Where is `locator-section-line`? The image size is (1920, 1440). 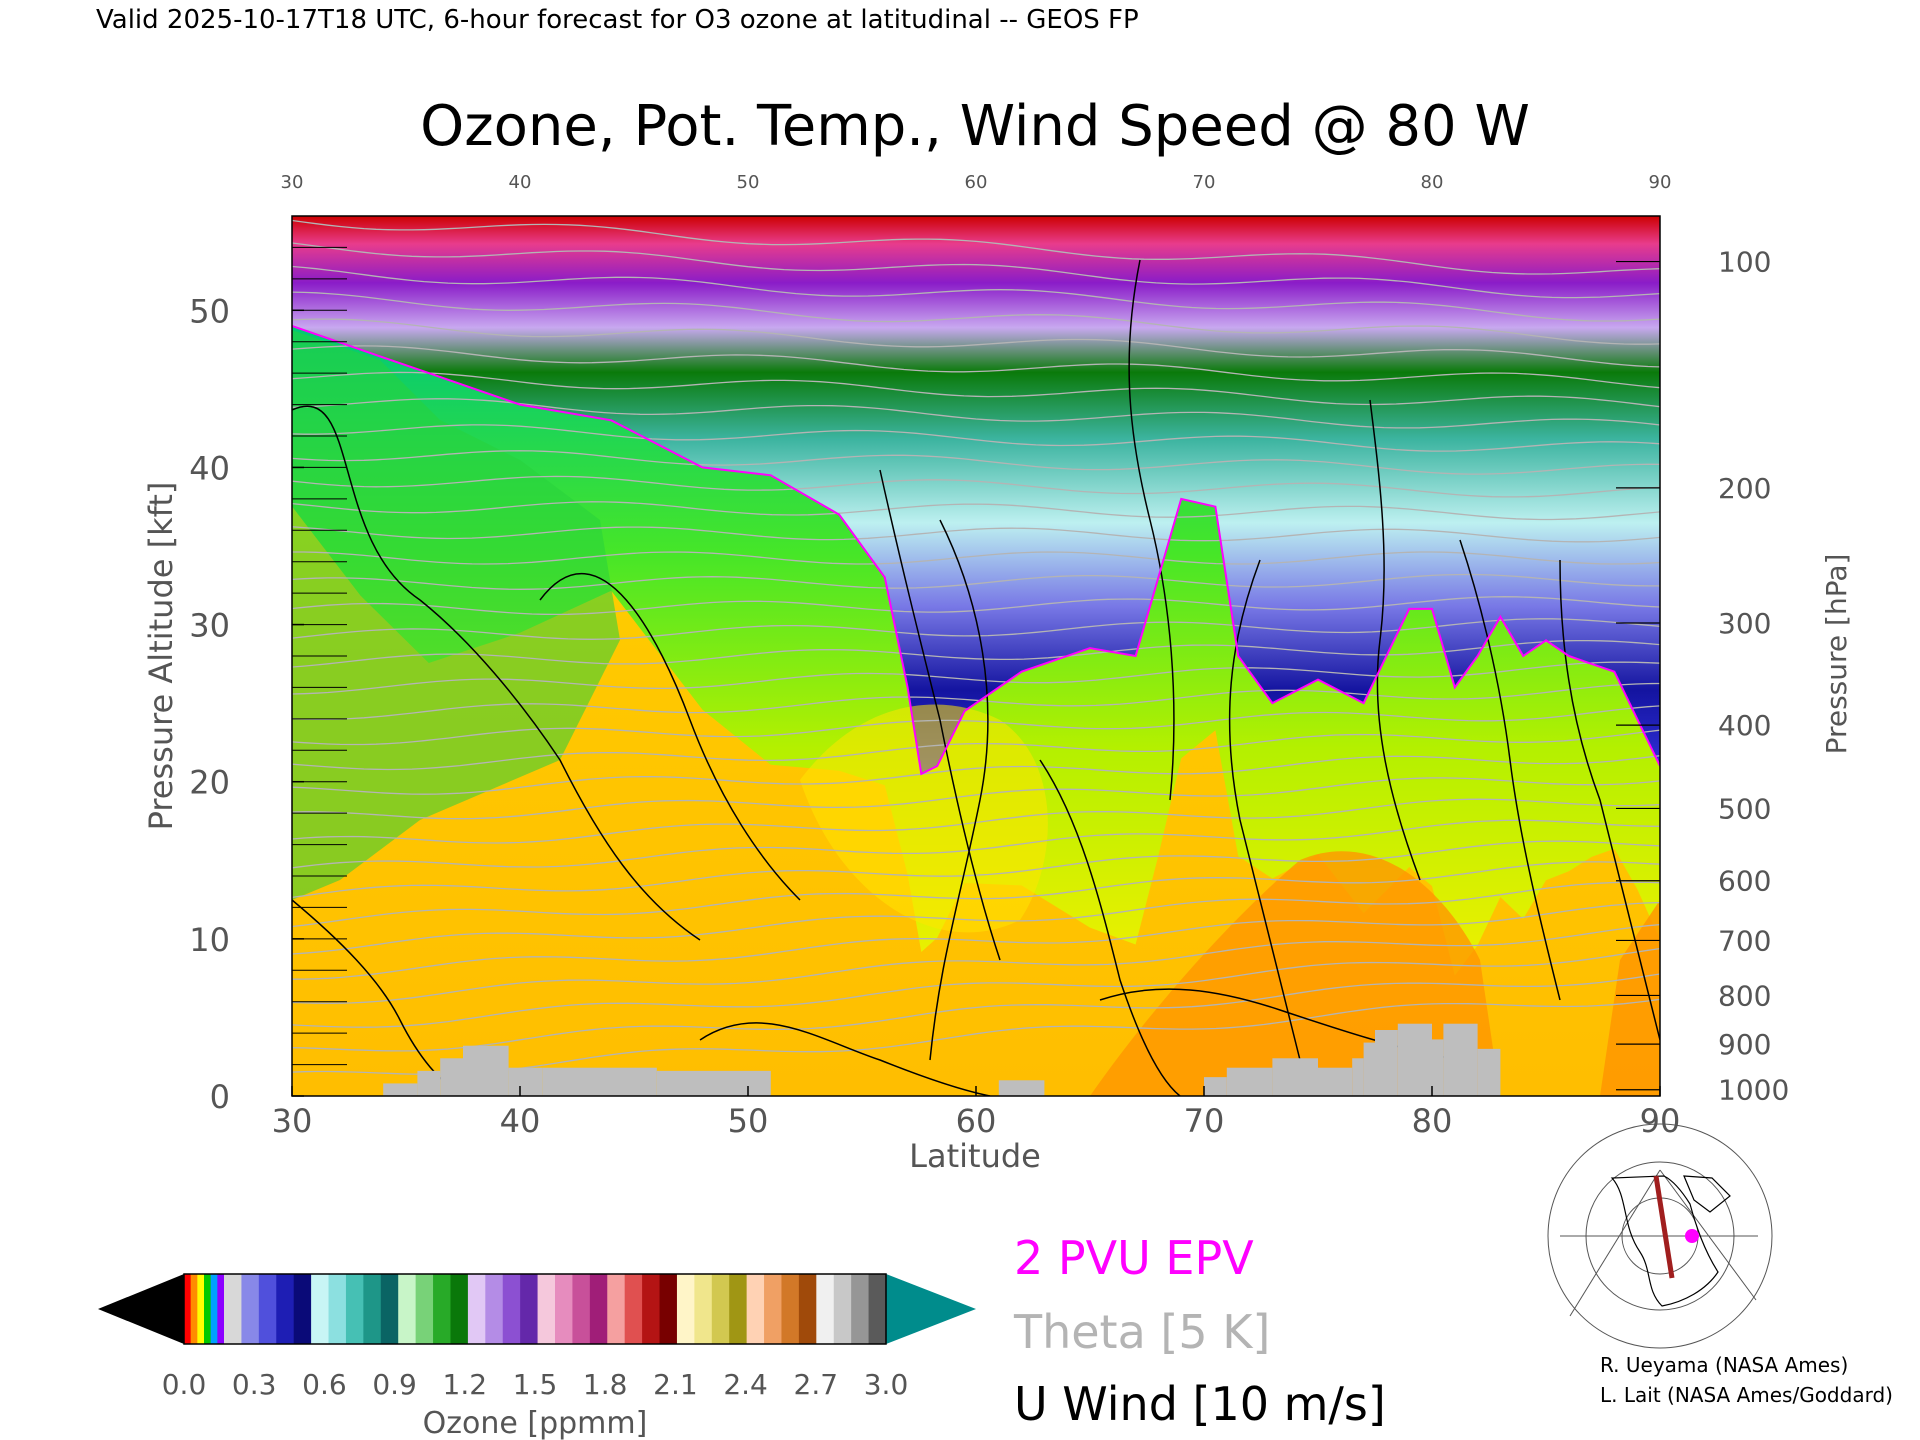
locator-section-line is located at coordinates (1664, 1227).